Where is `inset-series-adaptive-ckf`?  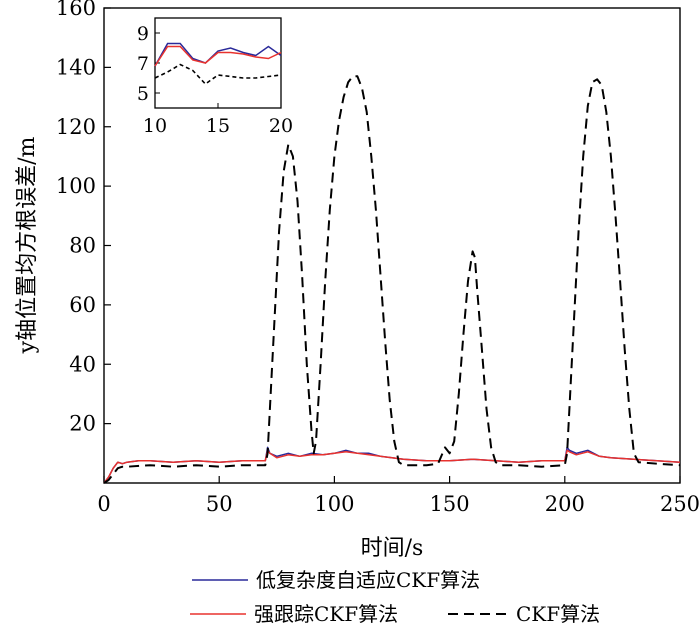 inset-series-adaptive-ckf is located at coordinates (218, 54).